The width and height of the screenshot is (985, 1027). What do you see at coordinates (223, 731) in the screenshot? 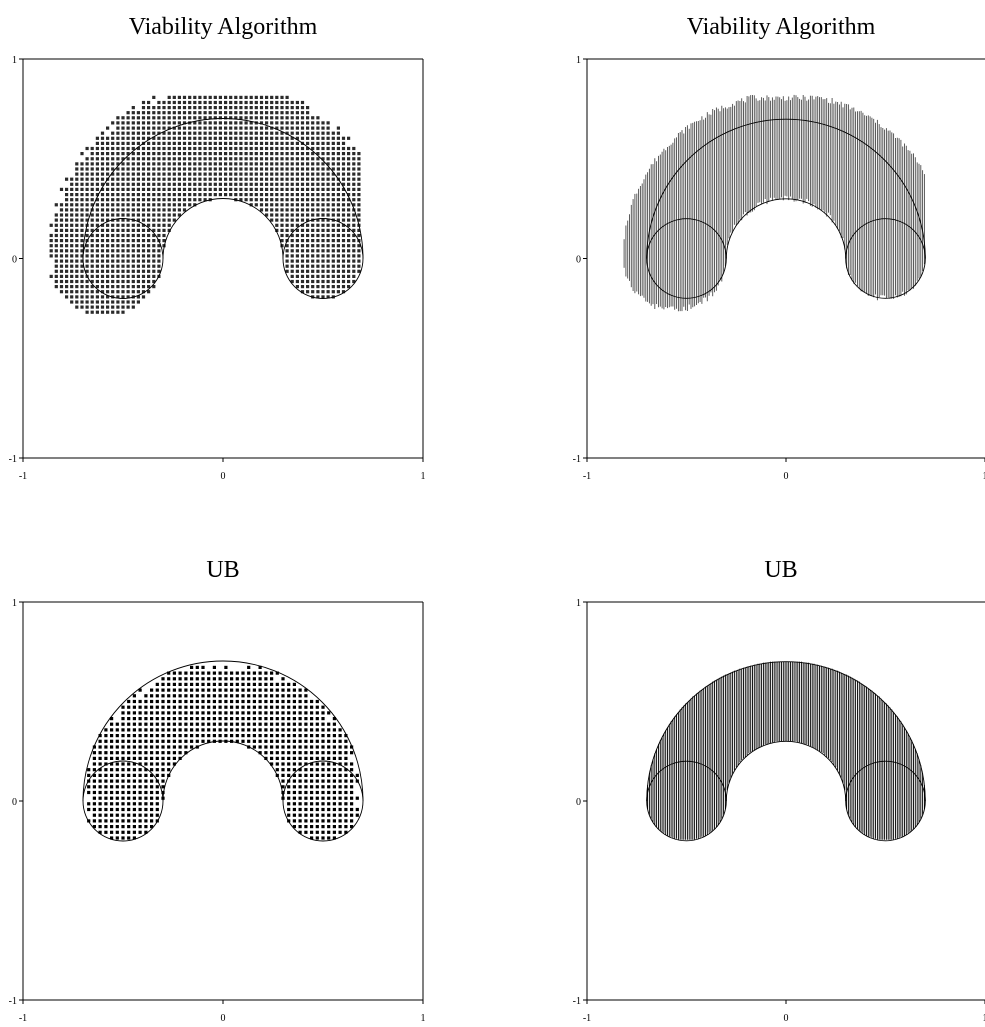
I see `outer-arc` at bounding box center [223, 731].